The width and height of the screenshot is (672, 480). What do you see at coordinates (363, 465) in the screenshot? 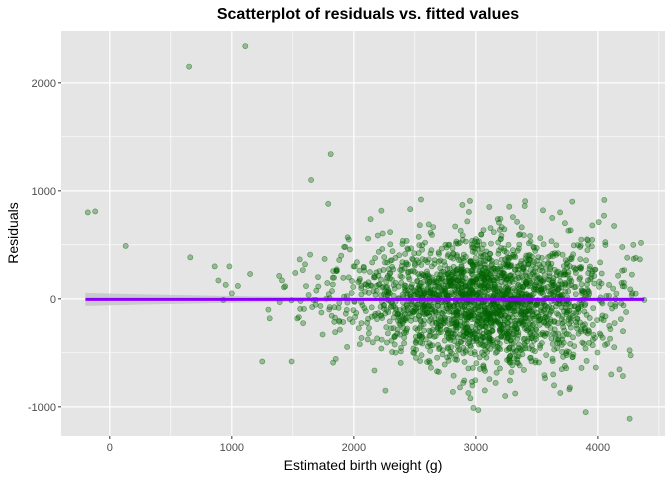
I see `x-axis-title: Estimated birth weight (g)` at bounding box center [363, 465].